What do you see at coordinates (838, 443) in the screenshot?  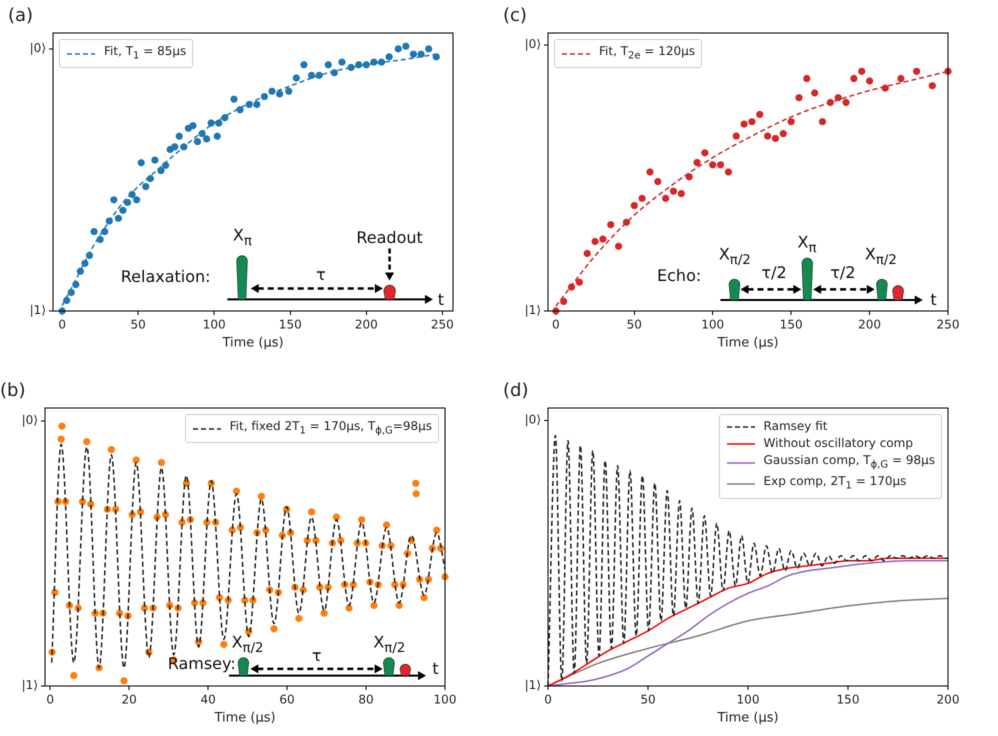 I see `legend-label: Without oscillatory comp` at bounding box center [838, 443].